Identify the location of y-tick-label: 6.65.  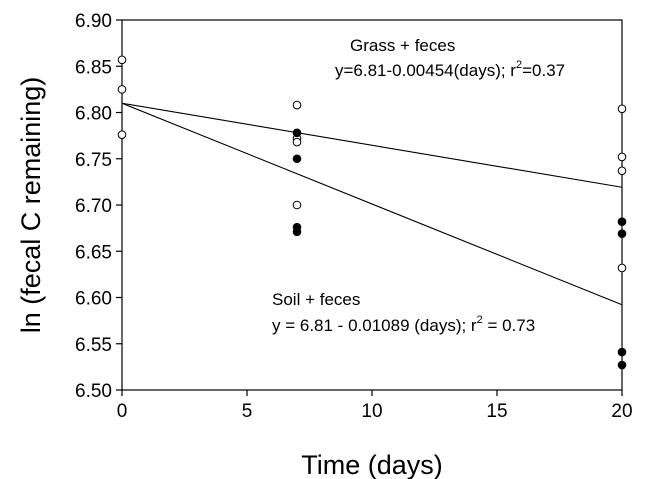
(93, 252).